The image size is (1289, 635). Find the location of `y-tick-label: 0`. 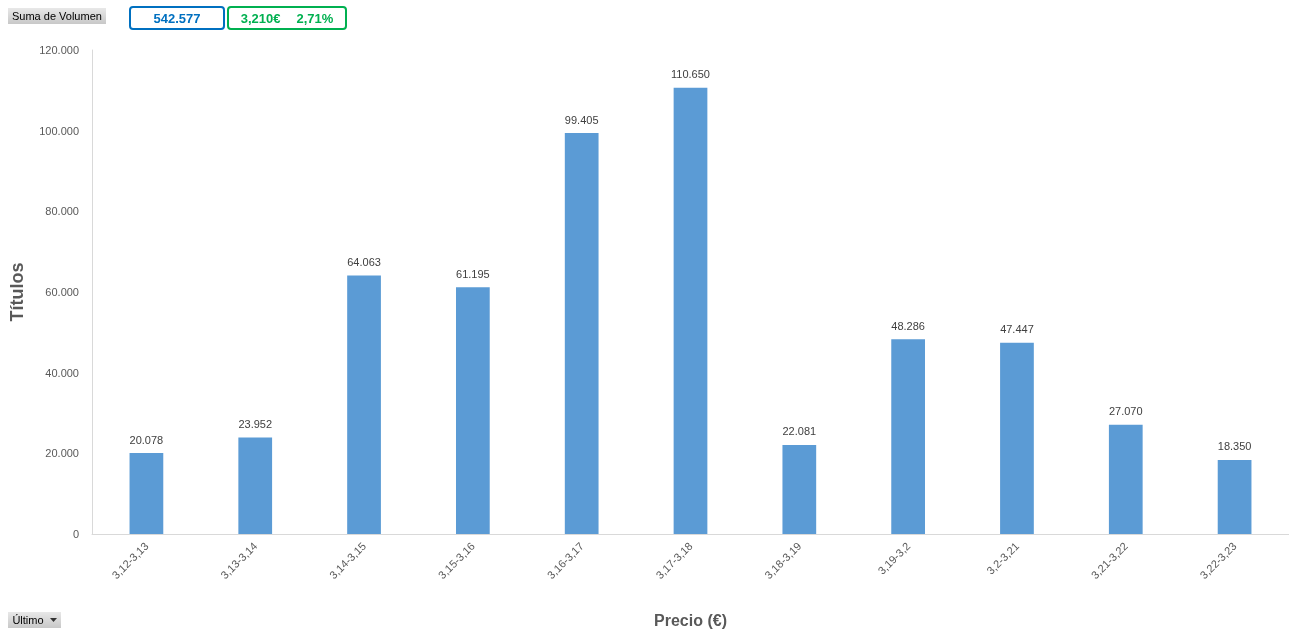

y-tick-label: 0 is located at coordinates (75, 534).